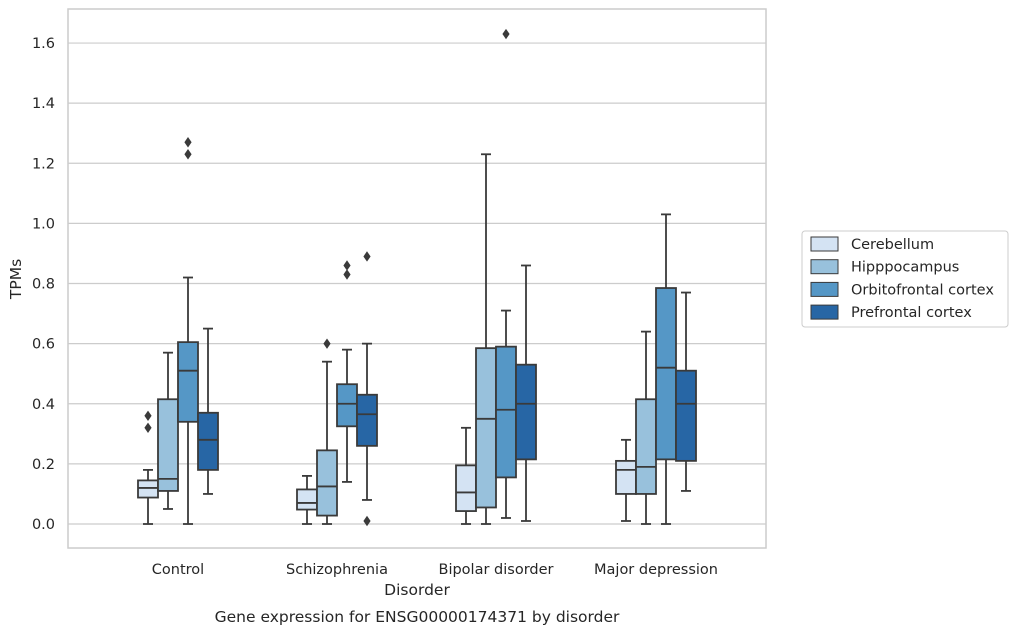 This screenshot has height=634, width=1018. What do you see at coordinates (178, 570) in the screenshot?
I see `x-tick-label: Control` at bounding box center [178, 570].